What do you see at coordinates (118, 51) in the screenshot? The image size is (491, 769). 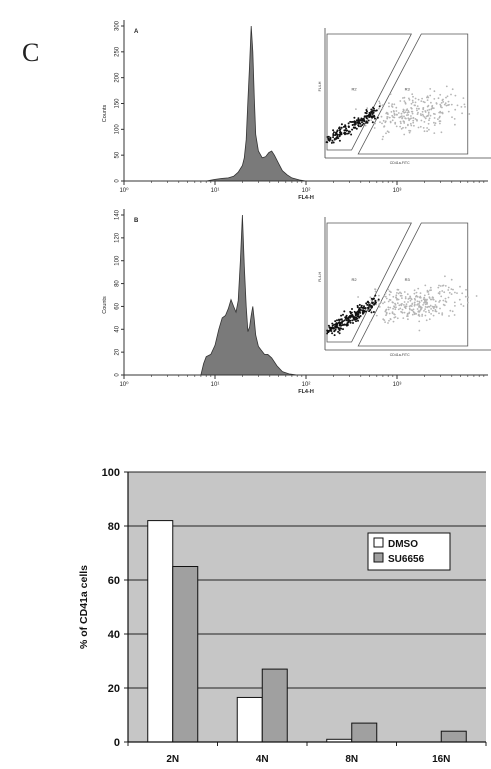 I see `y-tick-label: 250` at bounding box center [118, 51].